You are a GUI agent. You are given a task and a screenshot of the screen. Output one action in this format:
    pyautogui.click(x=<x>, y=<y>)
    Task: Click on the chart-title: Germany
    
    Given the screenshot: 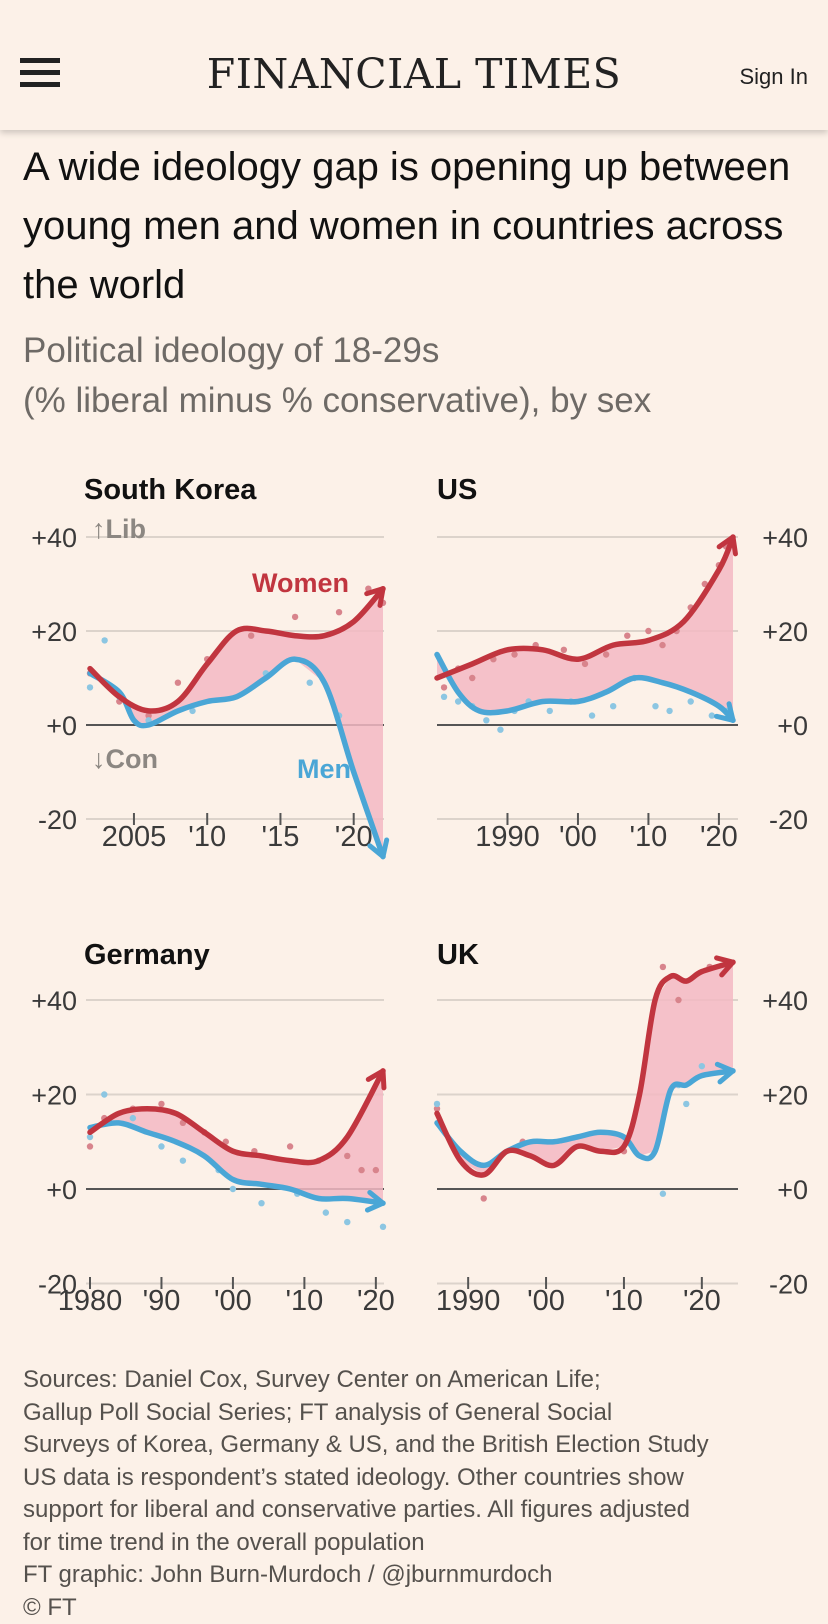 What is the action you would take?
    pyautogui.click(x=147, y=955)
    